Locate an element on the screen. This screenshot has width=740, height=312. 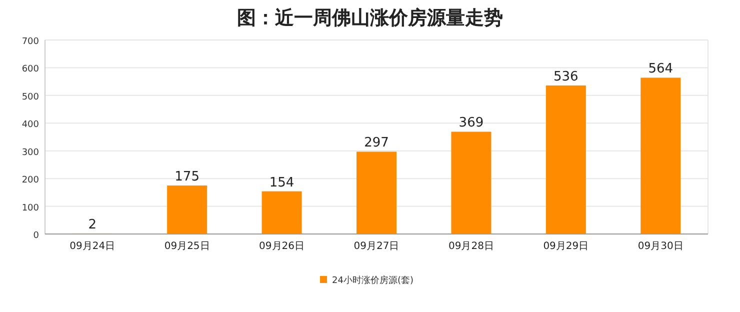
x-tick-label: 09月29日 is located at coordinates (566, 246).